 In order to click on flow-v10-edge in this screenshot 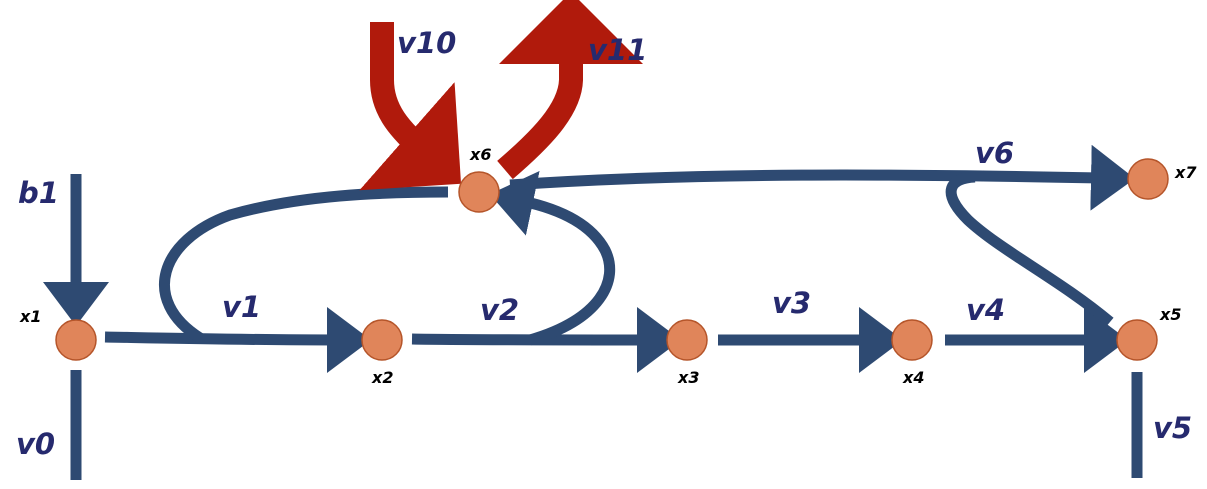, I will do `click(410, 106)`.